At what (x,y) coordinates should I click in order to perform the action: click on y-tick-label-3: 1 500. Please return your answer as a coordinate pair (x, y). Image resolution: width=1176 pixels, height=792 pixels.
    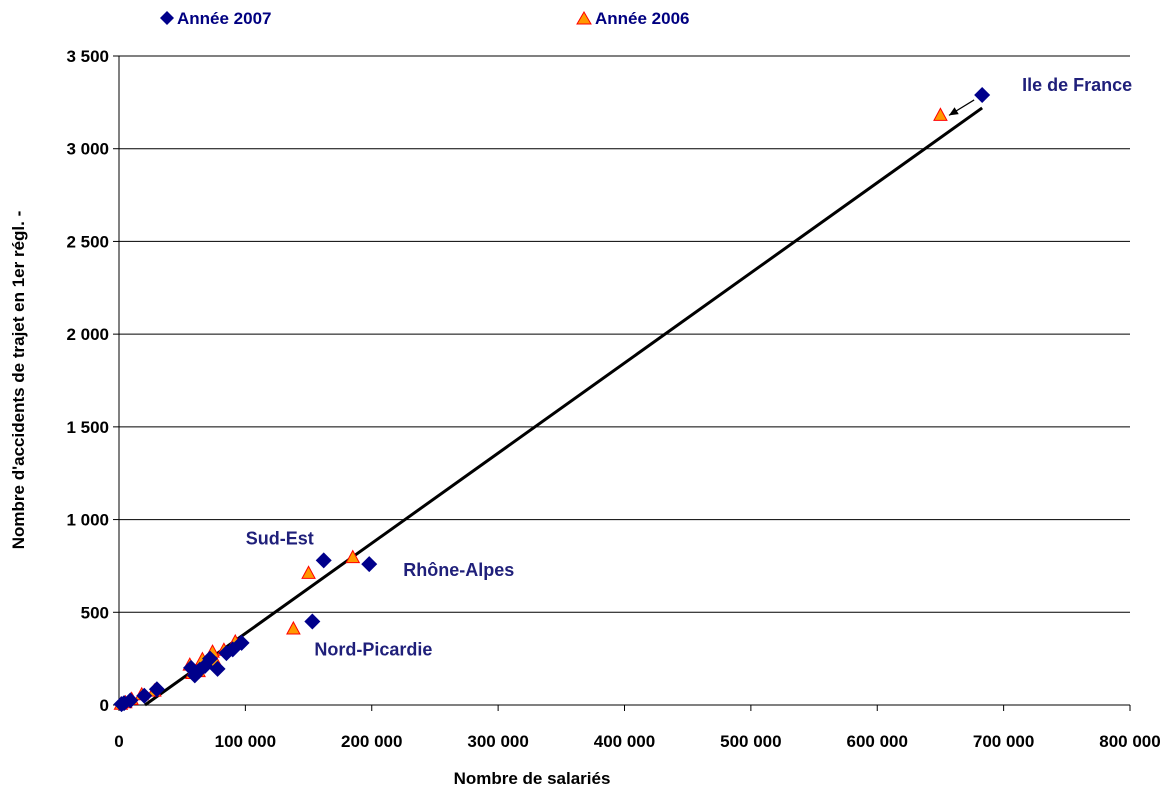
    Looking at the image, I should click on (87, 427).